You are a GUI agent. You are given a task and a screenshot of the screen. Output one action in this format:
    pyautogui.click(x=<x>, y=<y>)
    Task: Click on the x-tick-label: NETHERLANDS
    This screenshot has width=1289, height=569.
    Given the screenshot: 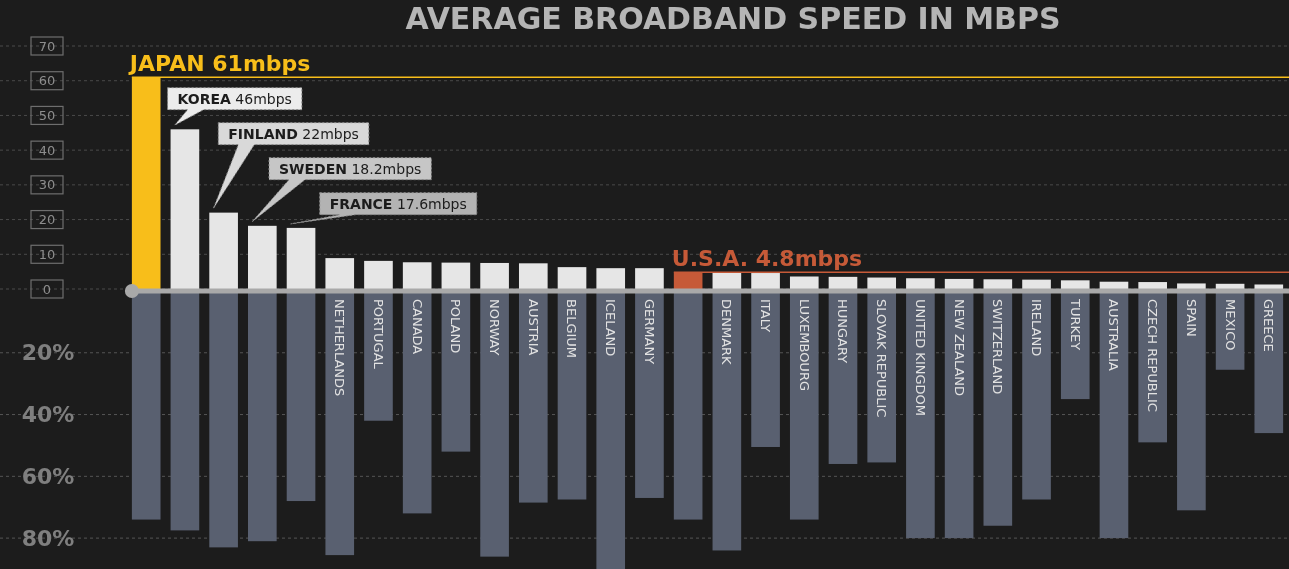 What is the action you would take?
    pyautogui.click(x=340, y=348)
    